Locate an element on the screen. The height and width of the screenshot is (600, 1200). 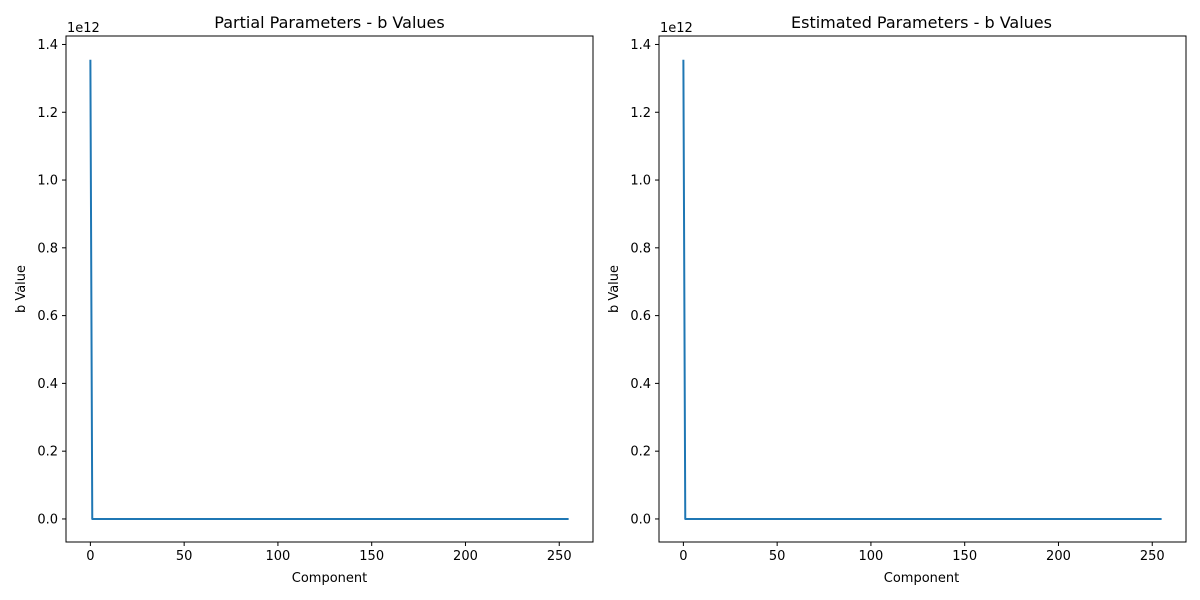
chart-title: Partial Parameters - b Values is located at coordinates (329, 22).